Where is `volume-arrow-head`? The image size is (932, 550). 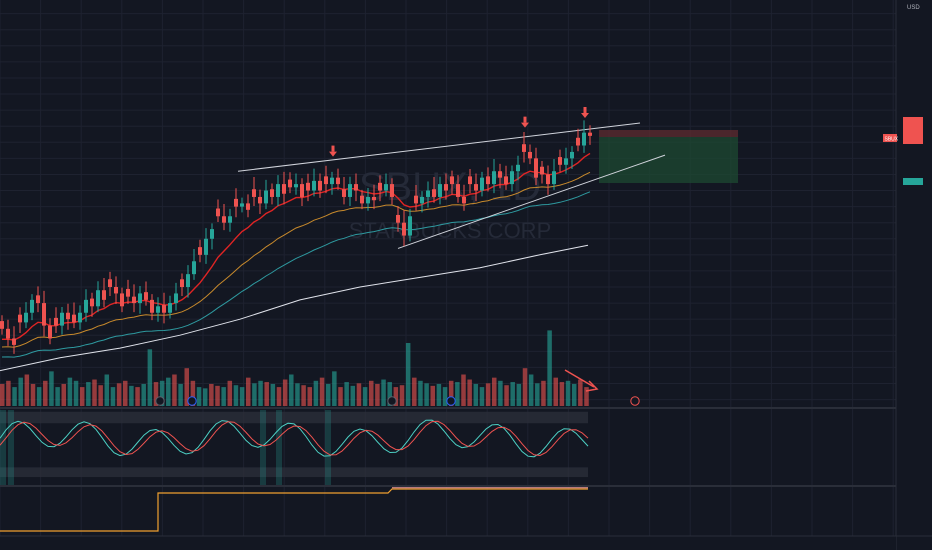
volume-arrow-head is located at coordinates (592, 386).